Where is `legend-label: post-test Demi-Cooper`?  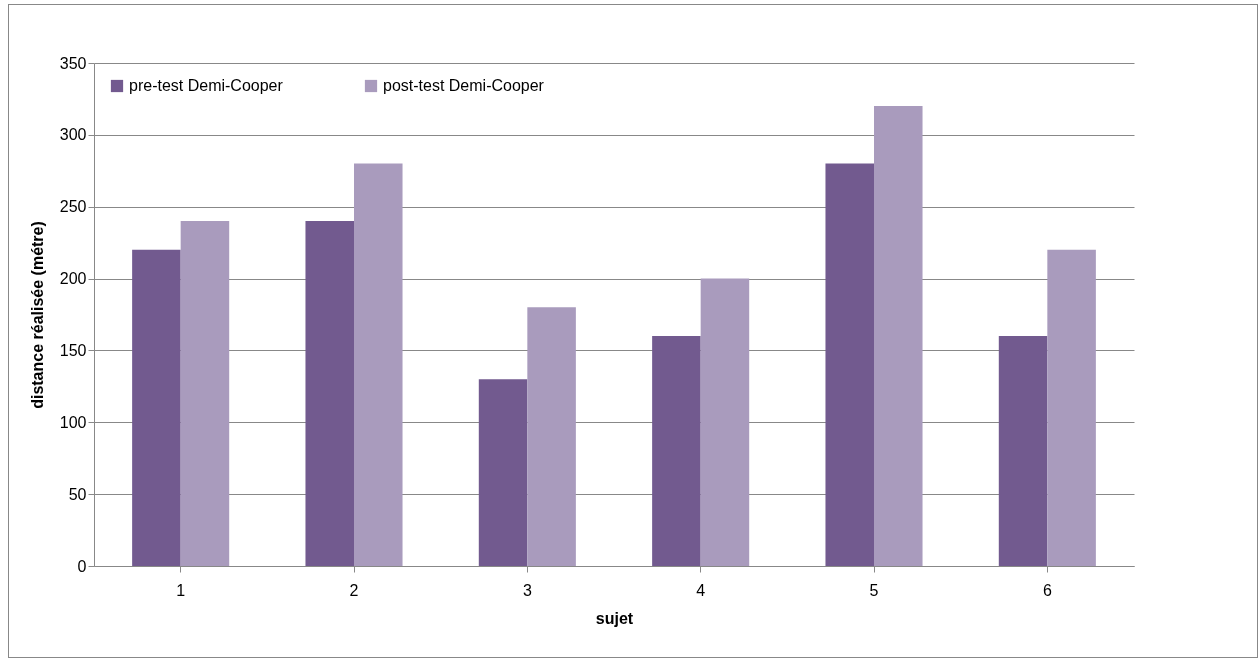 legend-label: post-test Demi-Cooper is located at coordinates (464, 85).